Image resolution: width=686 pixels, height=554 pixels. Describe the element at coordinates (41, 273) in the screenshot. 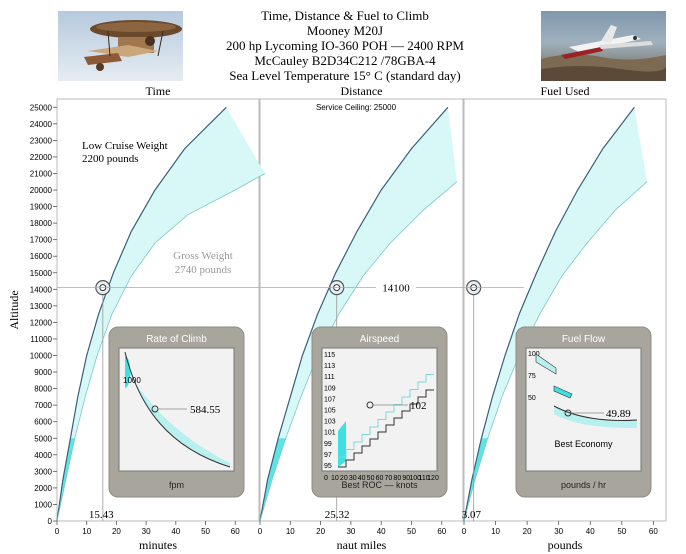

I see `y-tick-label: 15000` at that location.